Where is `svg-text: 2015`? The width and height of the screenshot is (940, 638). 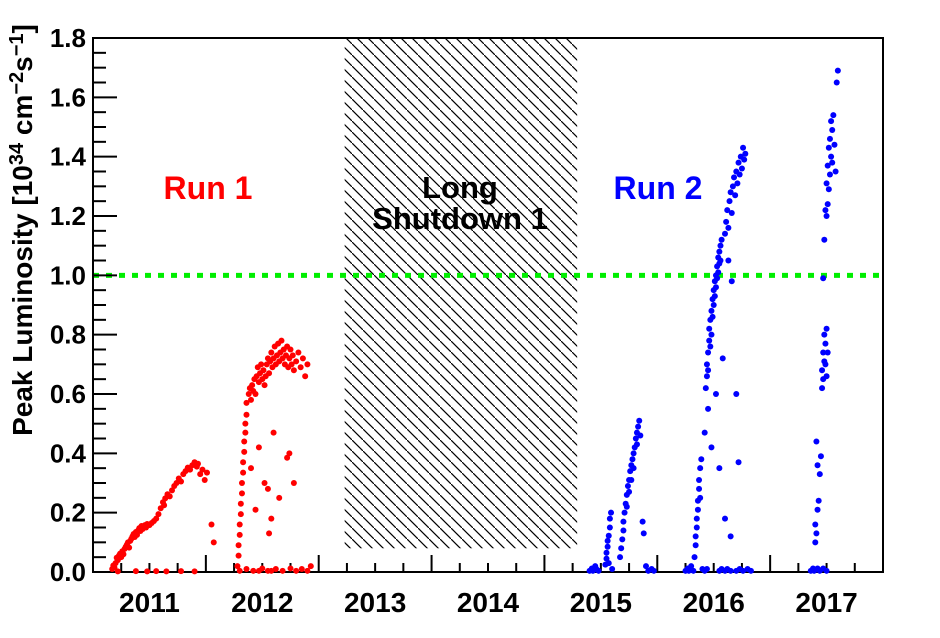 svg-text: 2015 is located at coordinates (601, 602).